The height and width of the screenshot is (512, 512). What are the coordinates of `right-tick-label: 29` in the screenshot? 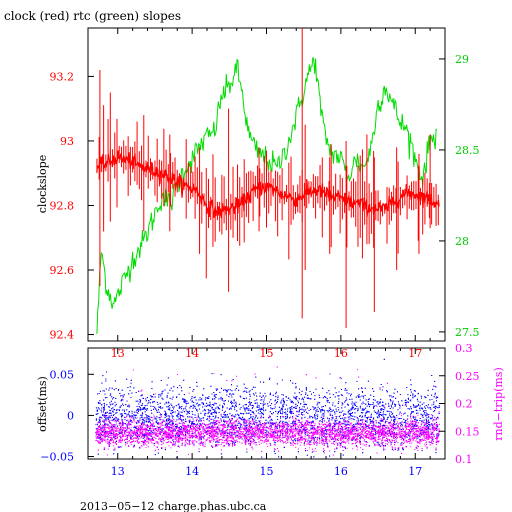 It's located at (462, 59).